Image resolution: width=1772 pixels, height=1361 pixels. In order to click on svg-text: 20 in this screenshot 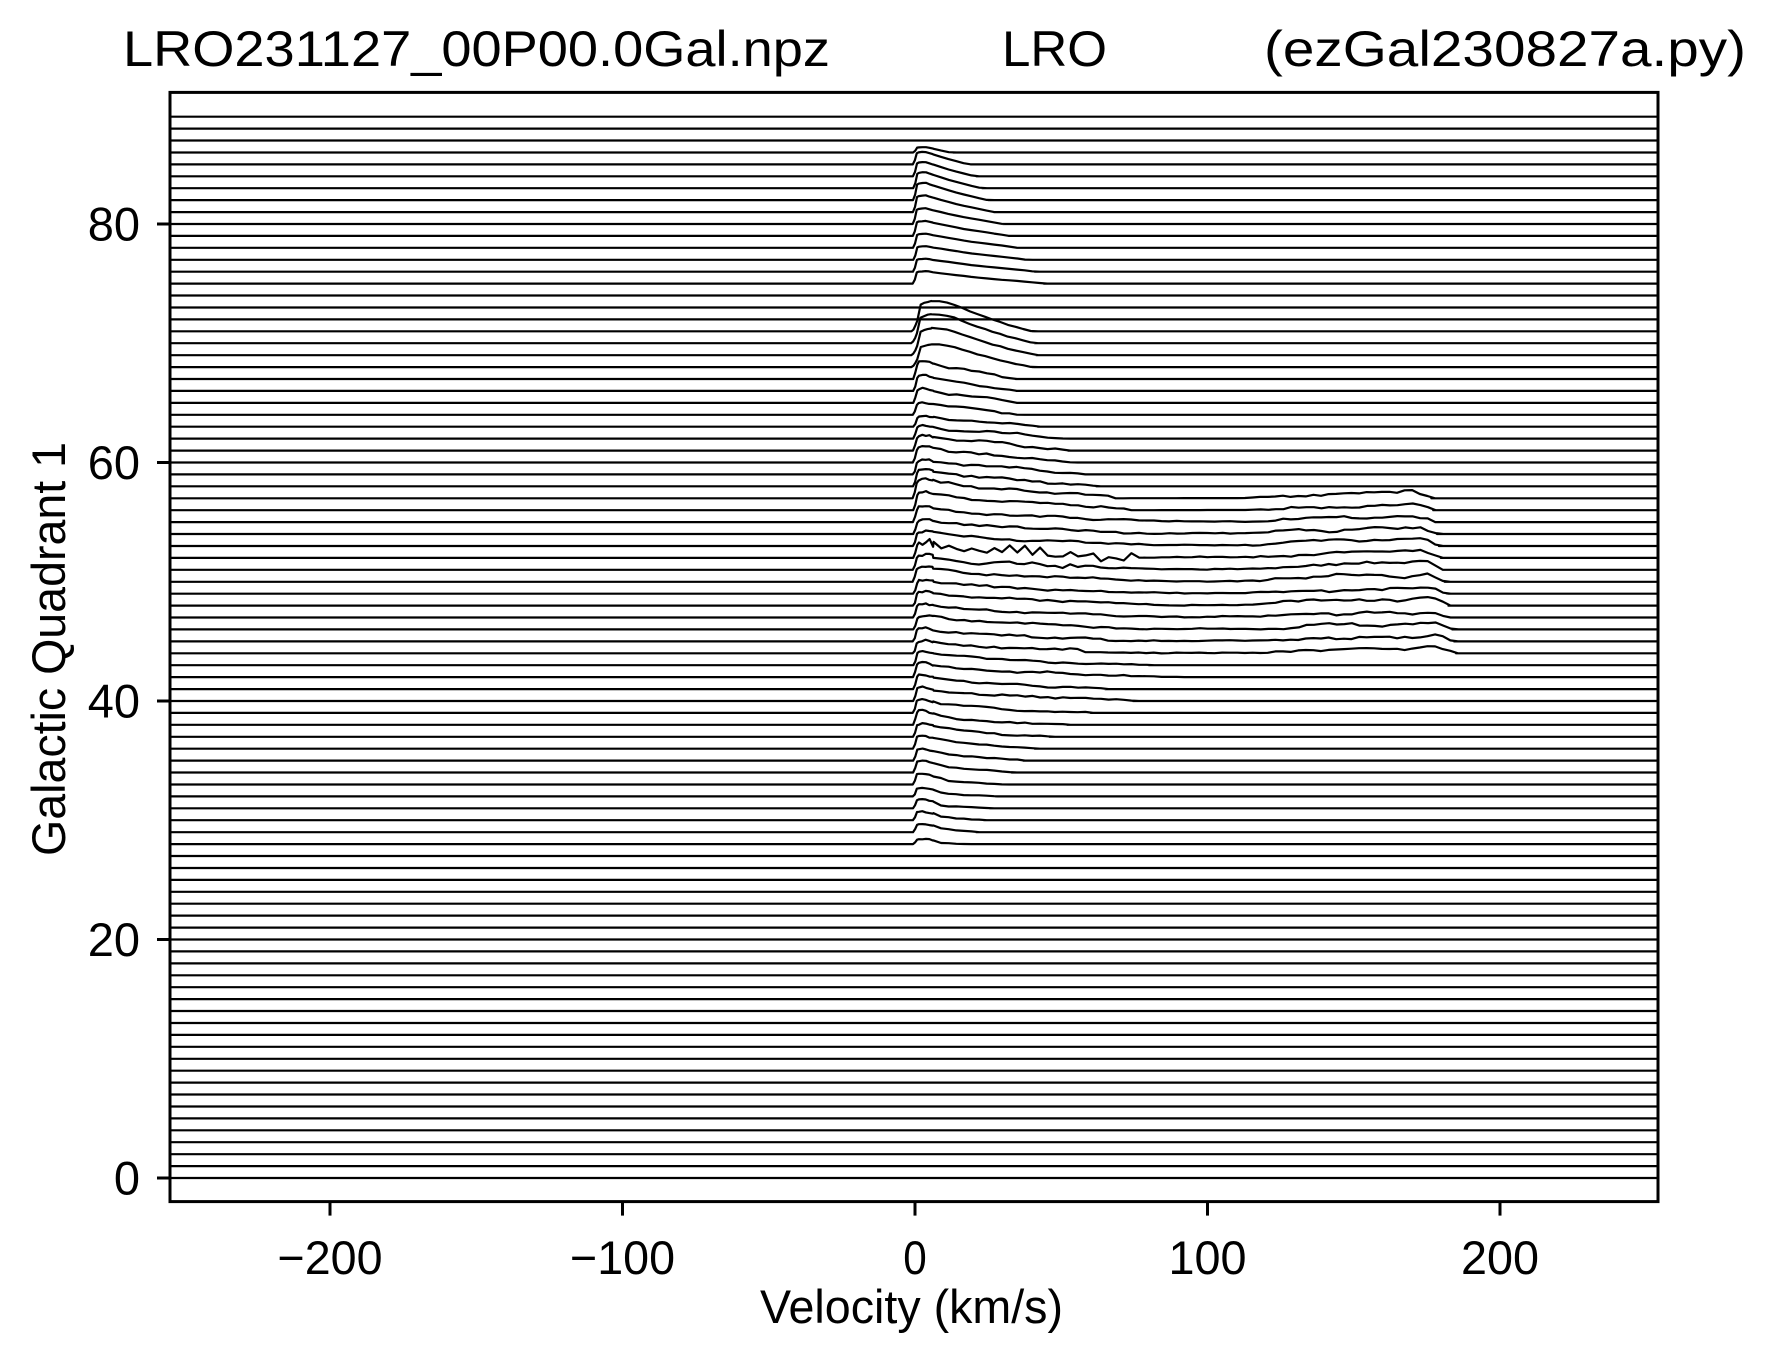, I will do `click(114, 939)`.